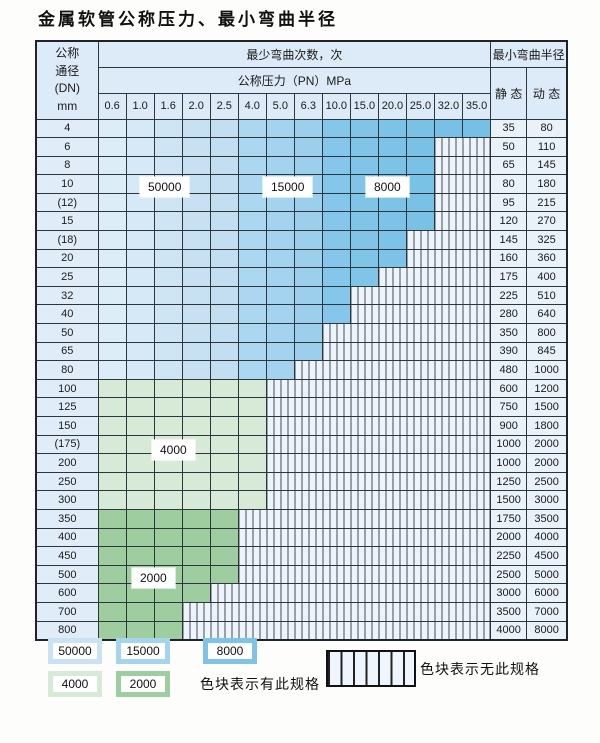 Image resolution: width=600 pixels, height=743 pixels. I want to click on dynamic-radius-value: 400, so click(547, 277).